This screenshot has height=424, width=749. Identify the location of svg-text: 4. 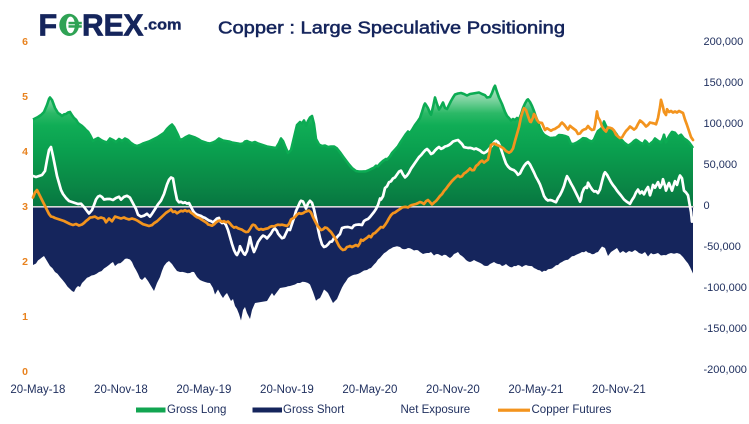
(25, 152).